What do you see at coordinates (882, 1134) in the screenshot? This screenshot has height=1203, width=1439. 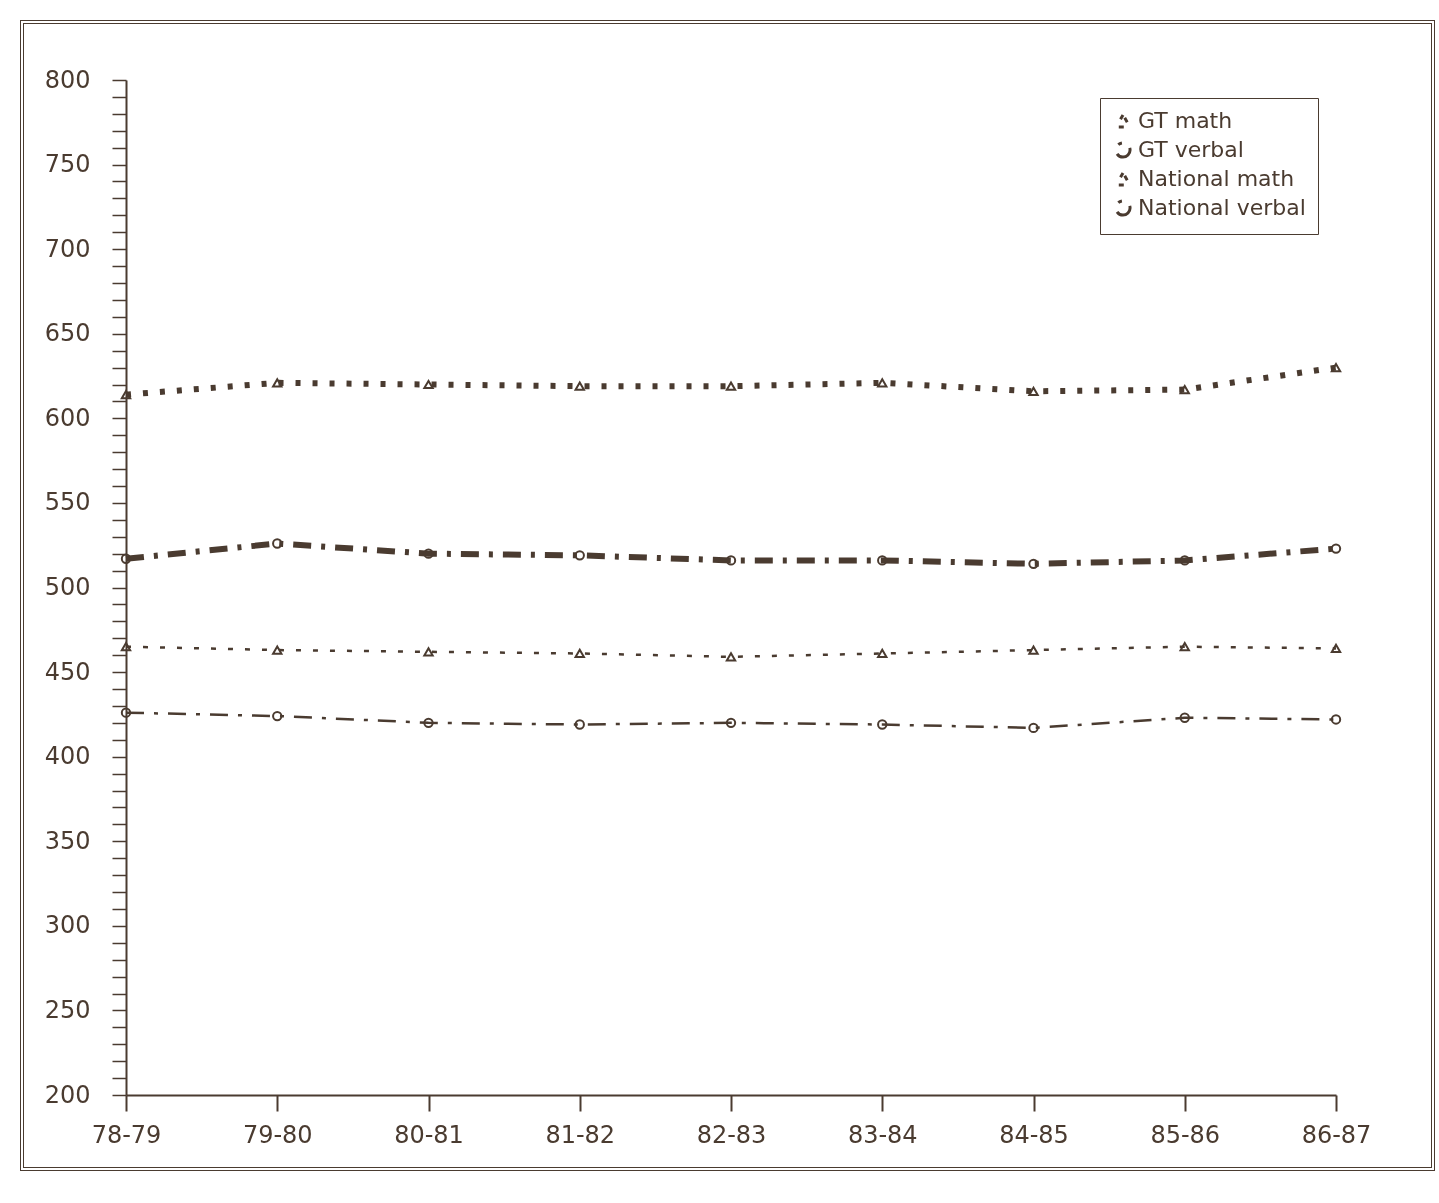 I see `x-tick-label: 83-84` at bounding box center [882, 1134].